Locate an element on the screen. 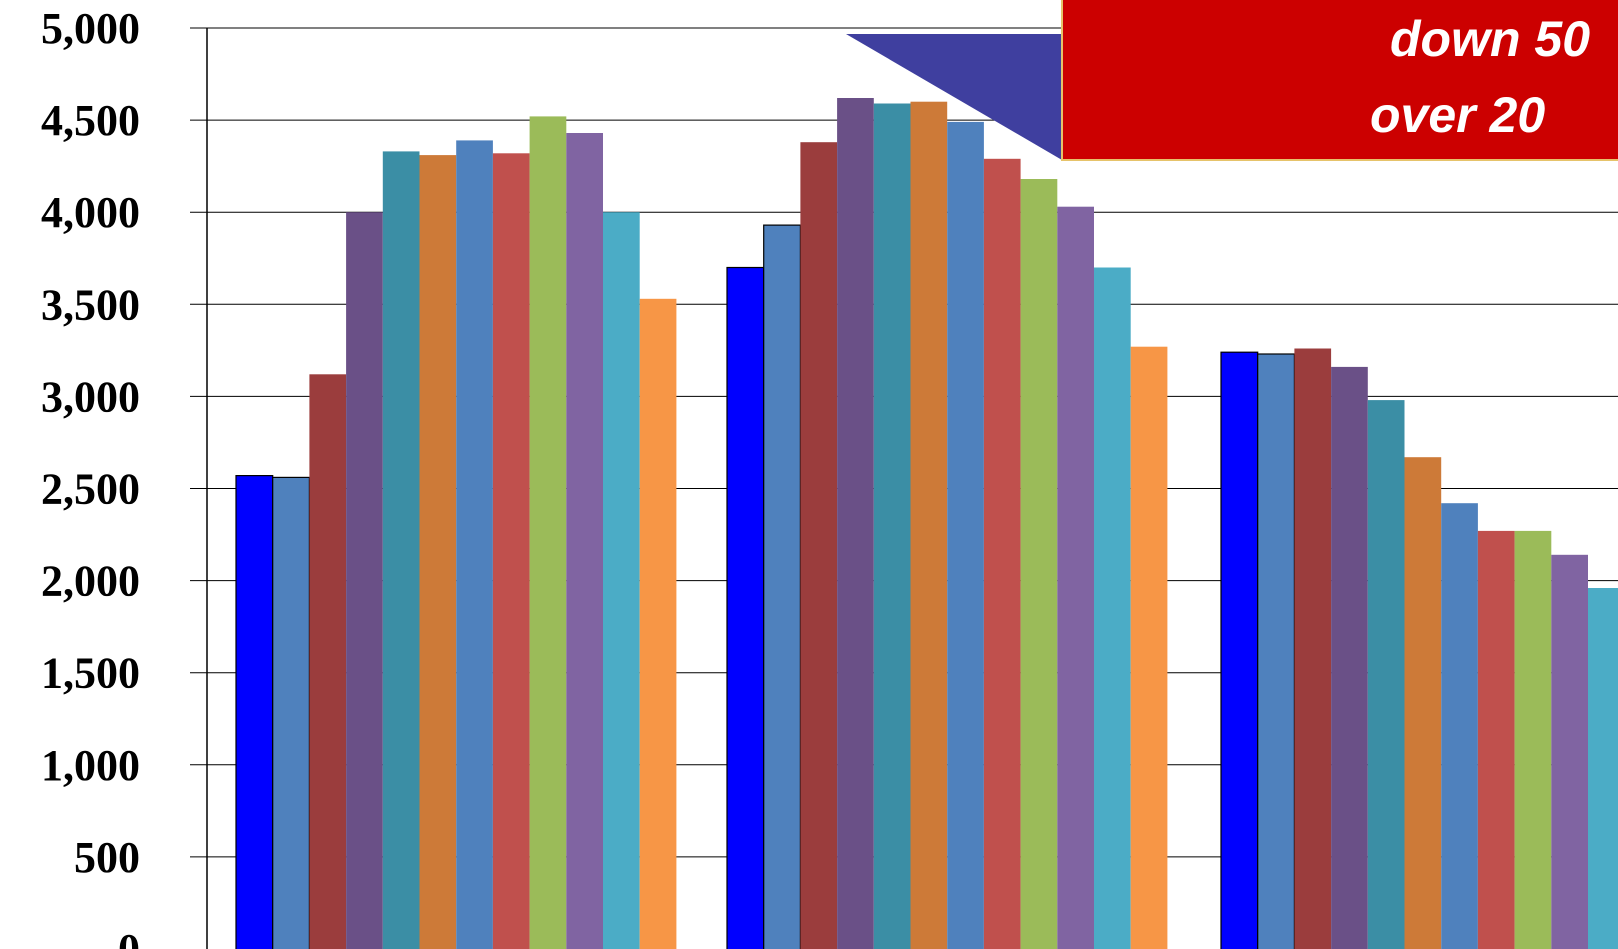 Image resolution: width=1618 pixels, height=949 pixels. y-tick-label: 3,000 is located at coordinates (90, 396).